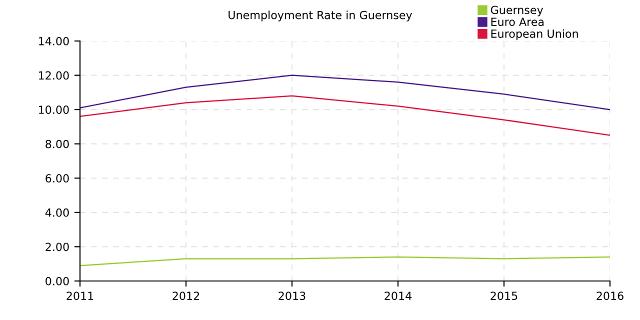  What do you see at coordinates (57, 212) in the screenshot?
I see `y-tick-label: 4.00` at bounding box center [57, 212].